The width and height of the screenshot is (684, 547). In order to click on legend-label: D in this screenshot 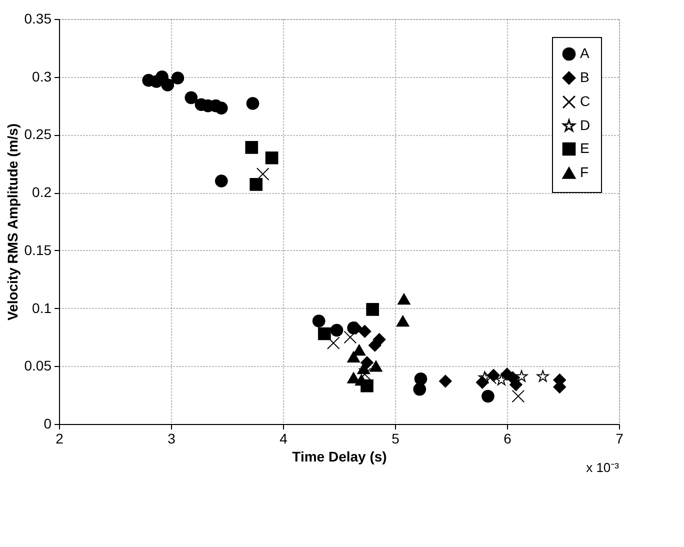, I will do `click(585, 125)`.